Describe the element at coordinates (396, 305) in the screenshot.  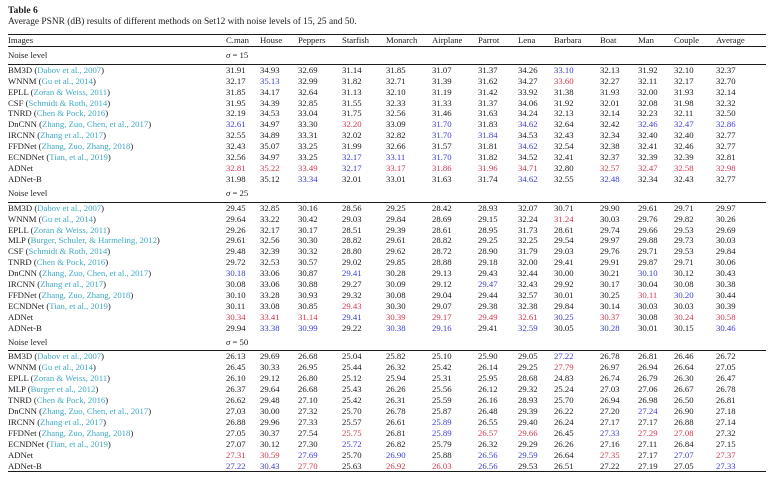
I see `psnr-value: 30.30` at that location.